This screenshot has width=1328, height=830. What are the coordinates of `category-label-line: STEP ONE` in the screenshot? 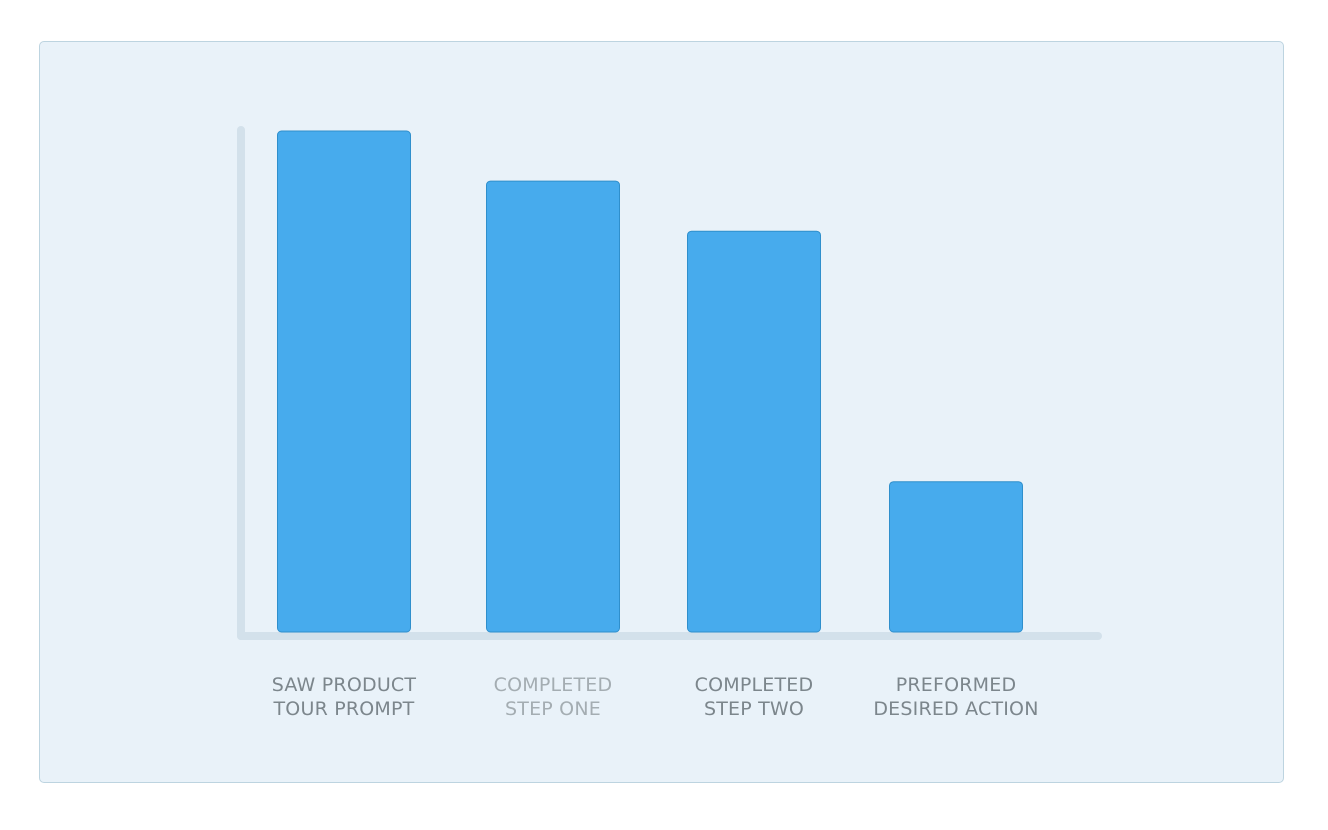 It's located at (553, 709).